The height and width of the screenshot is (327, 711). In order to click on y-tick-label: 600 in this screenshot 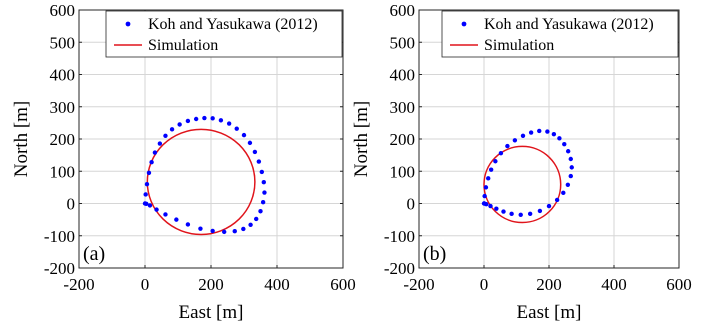, I will do `click(403, 10)`.